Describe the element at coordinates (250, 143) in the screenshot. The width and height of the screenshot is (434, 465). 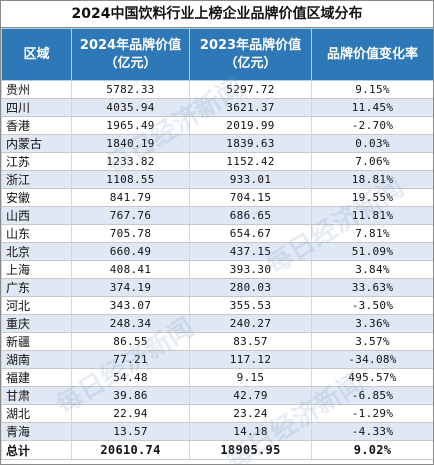
I see `value-2023-cell: 1839.63` at that location.